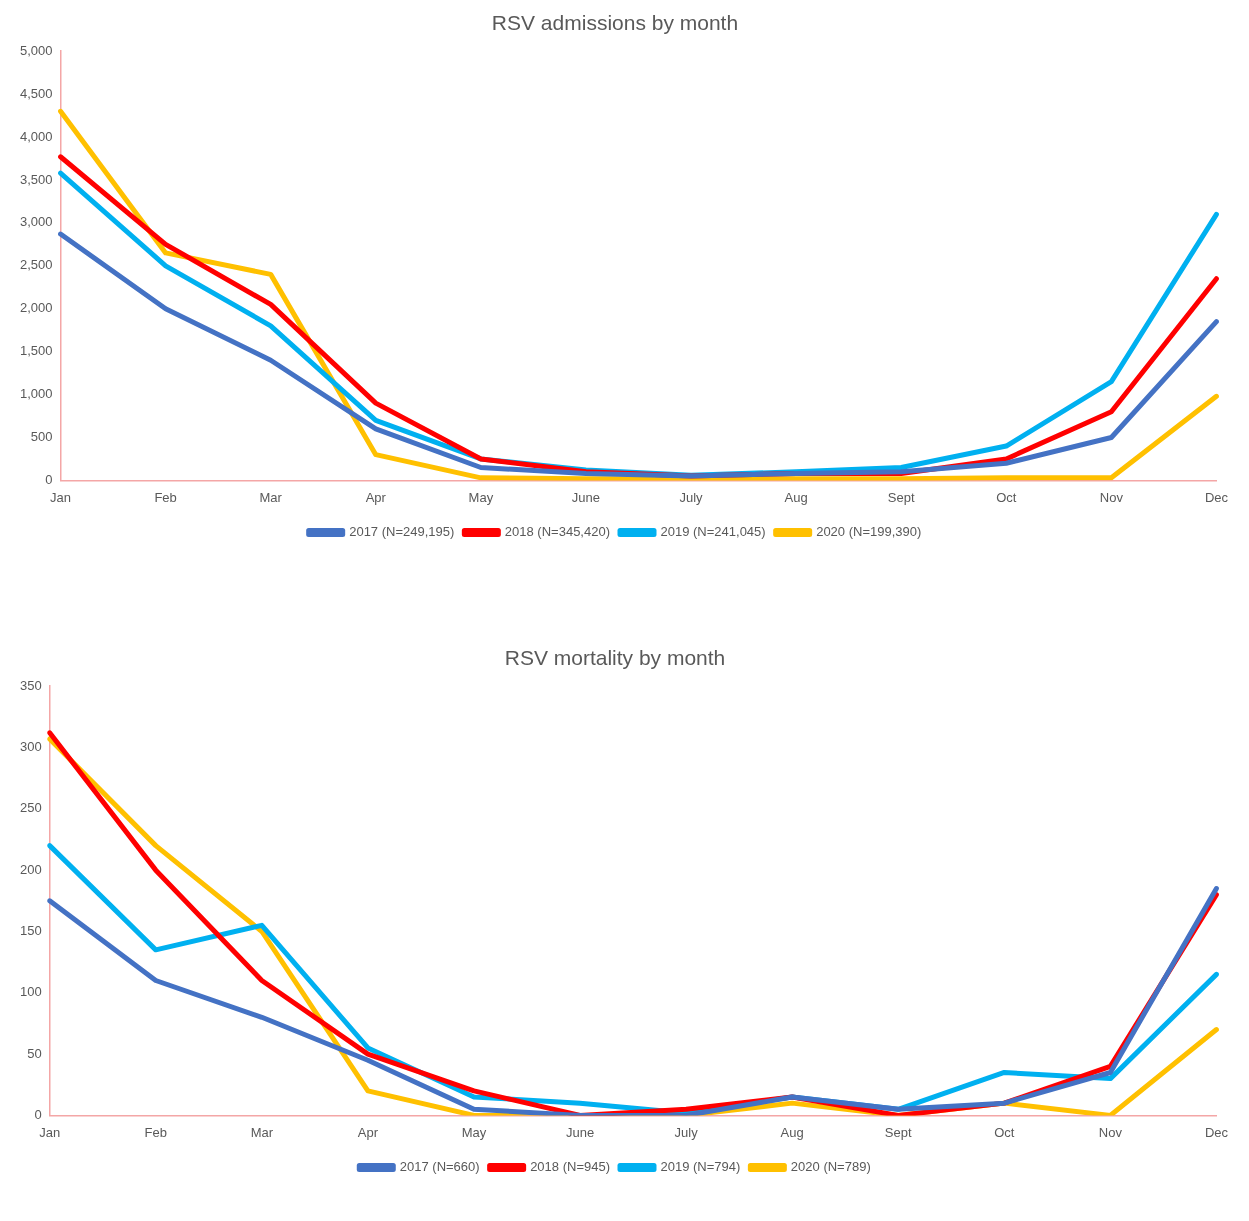  What do you see at coordinates (402, 532) in the screenshot?
I see `legend-label: 2017 (N=249,195)` at bounding box center [402, 532].